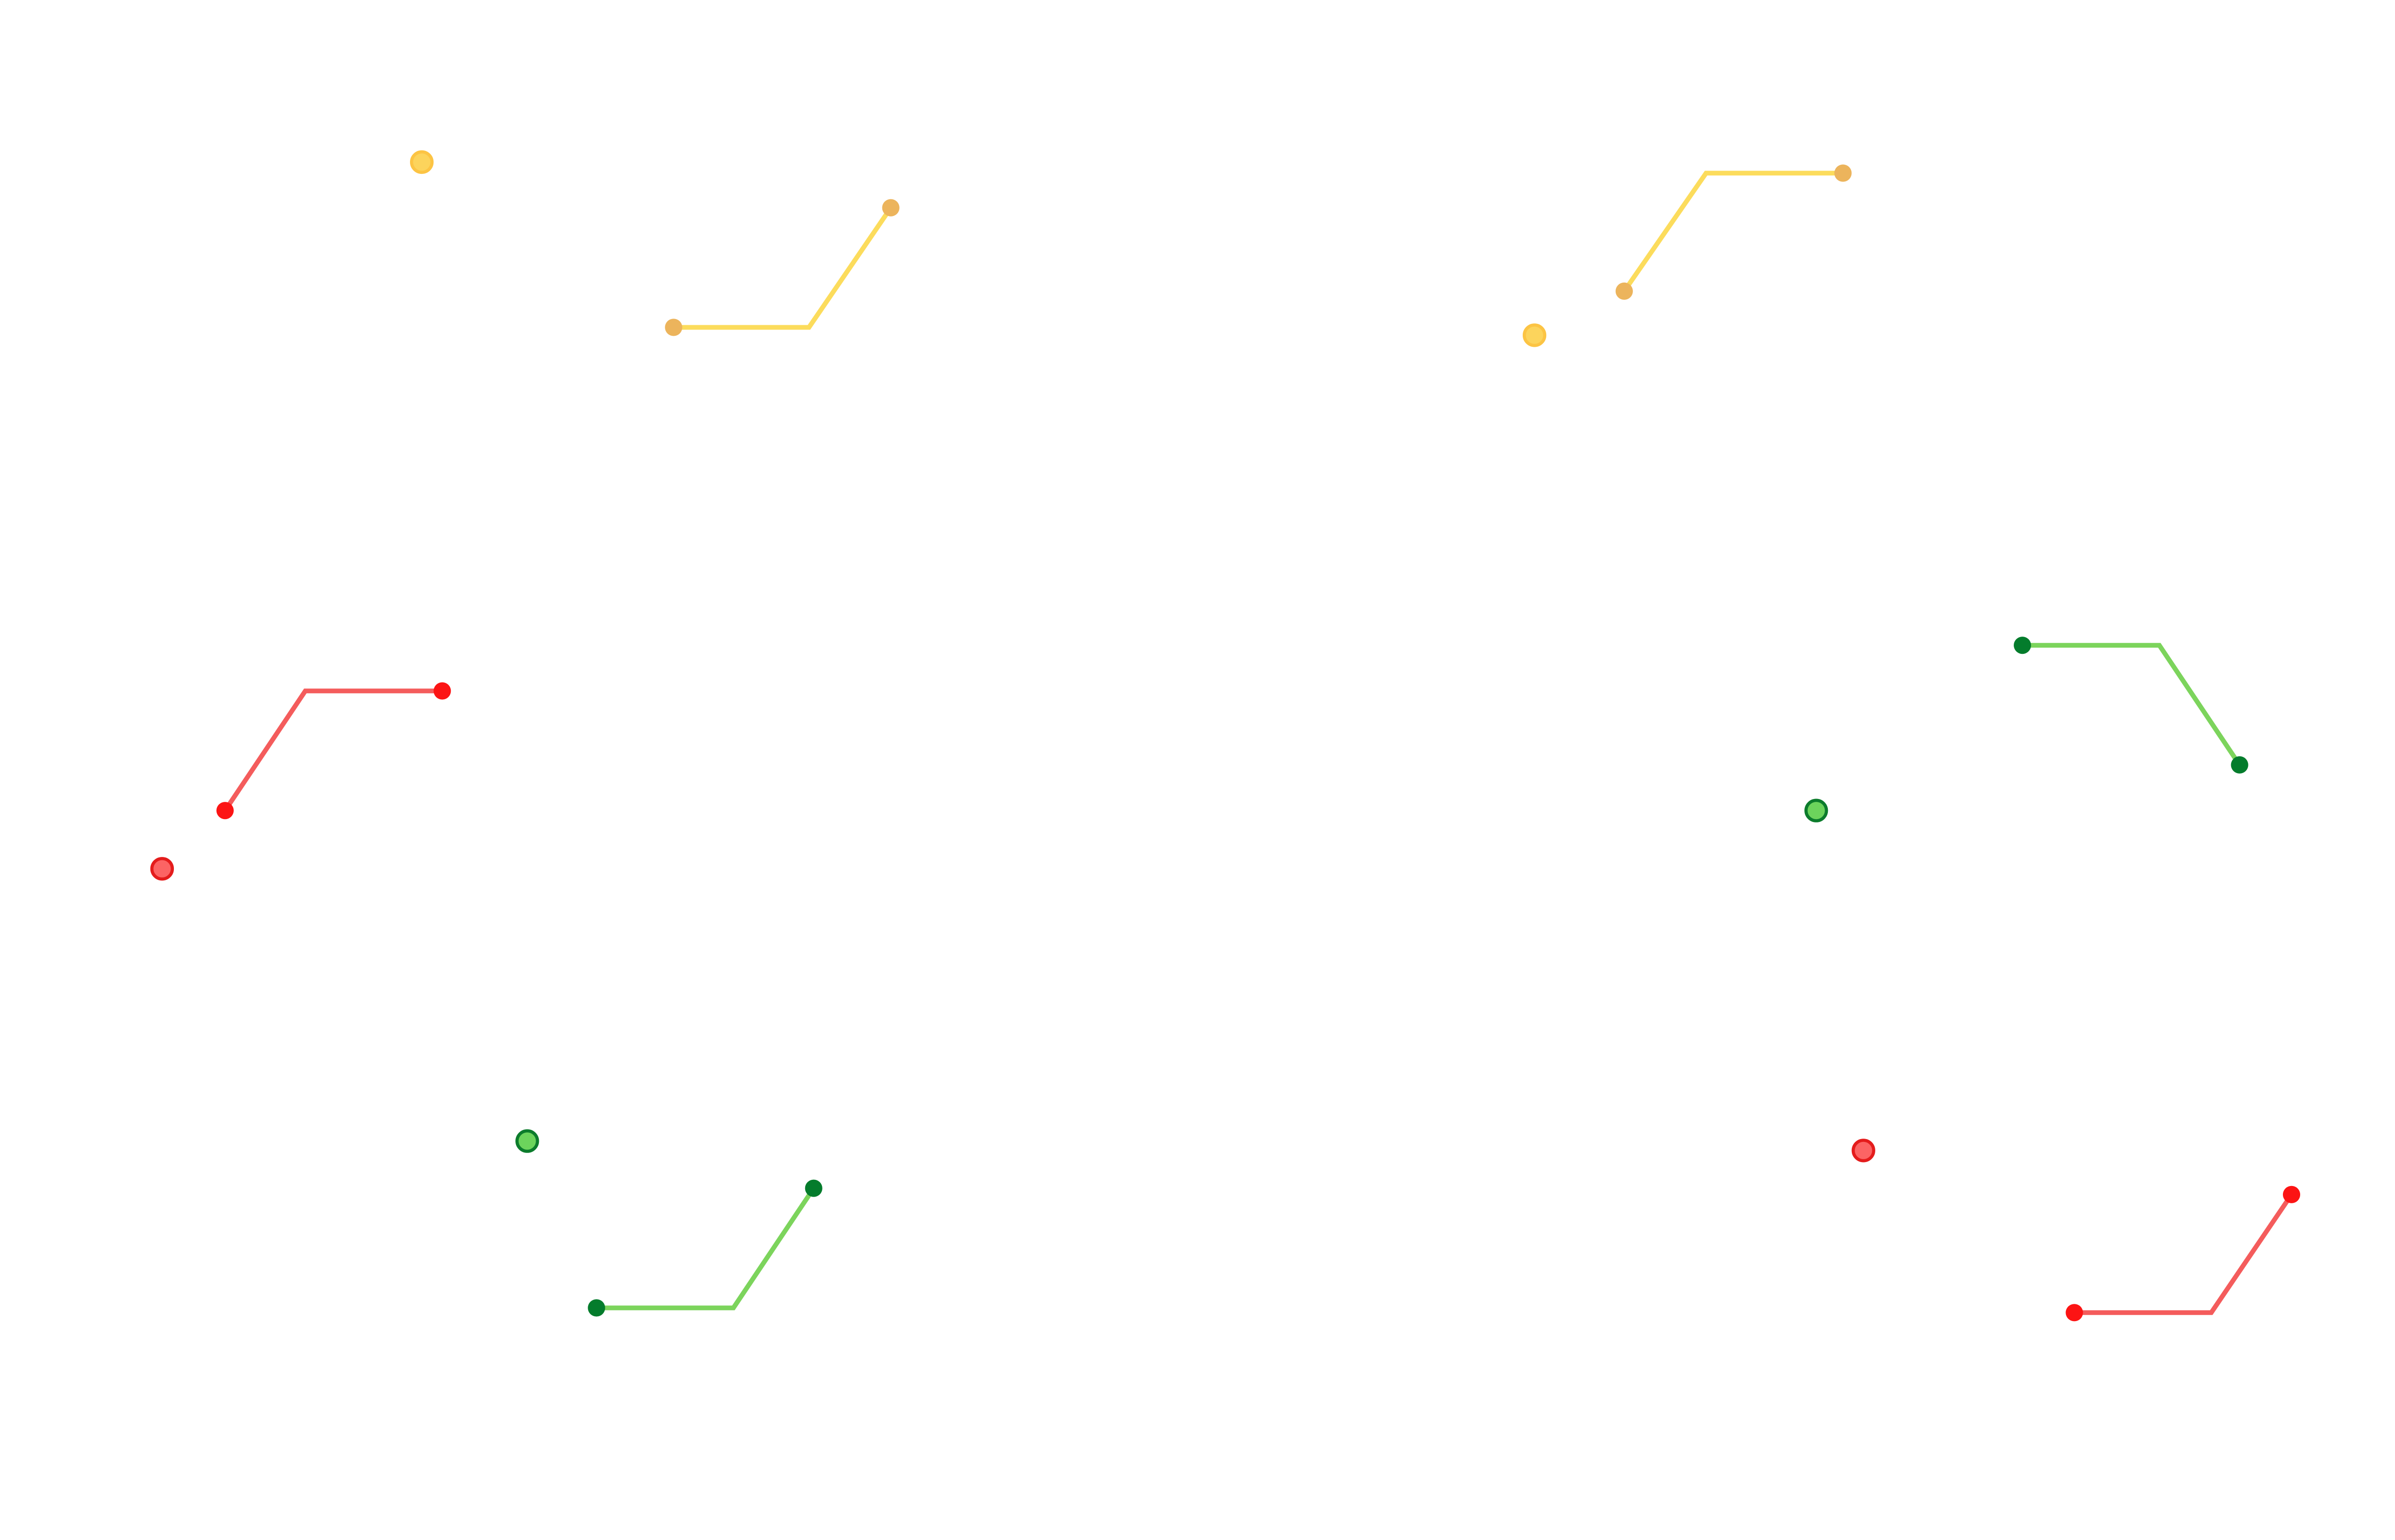  What do you see at coordinates (655, 243) in the screenshot?
I see `group-yellow-top-left` at bounding box center [655, 243].